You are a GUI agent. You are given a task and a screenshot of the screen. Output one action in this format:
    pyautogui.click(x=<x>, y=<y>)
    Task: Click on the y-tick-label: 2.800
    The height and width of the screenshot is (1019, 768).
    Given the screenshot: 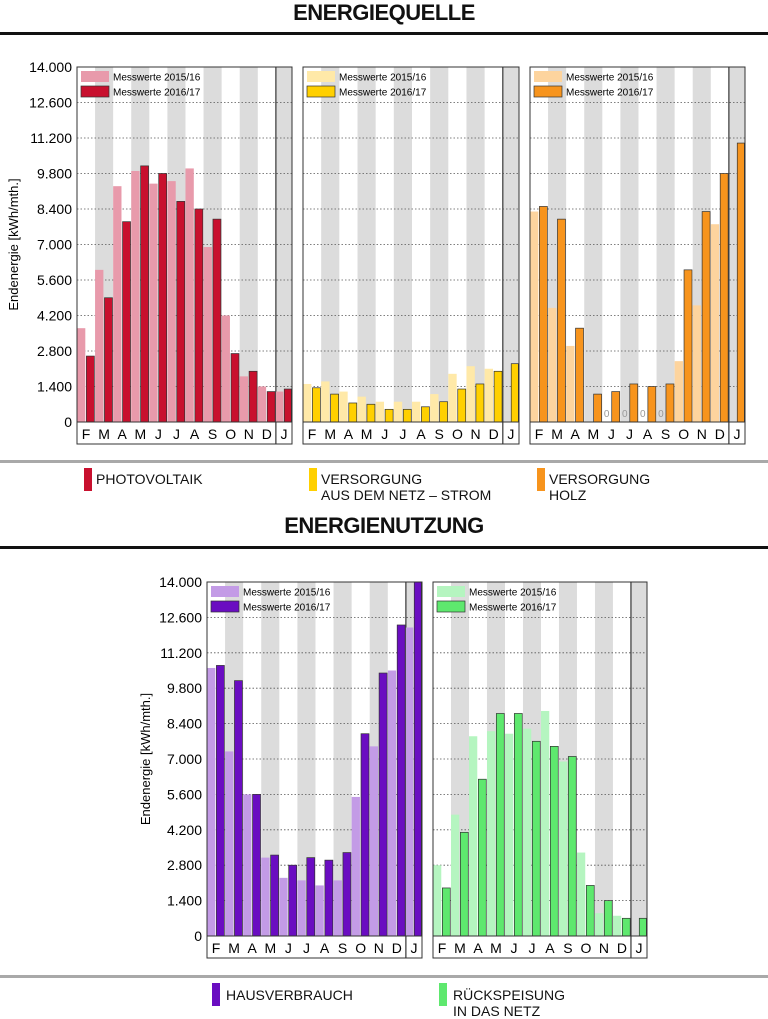 What is the action you would take?
    pyautogui.click(x=184, y=865)
    